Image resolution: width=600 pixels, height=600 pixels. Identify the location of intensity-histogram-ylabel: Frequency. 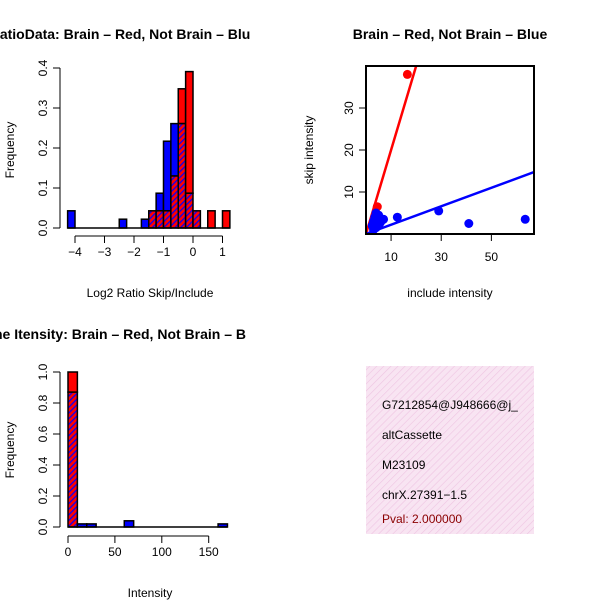
(10, 450).